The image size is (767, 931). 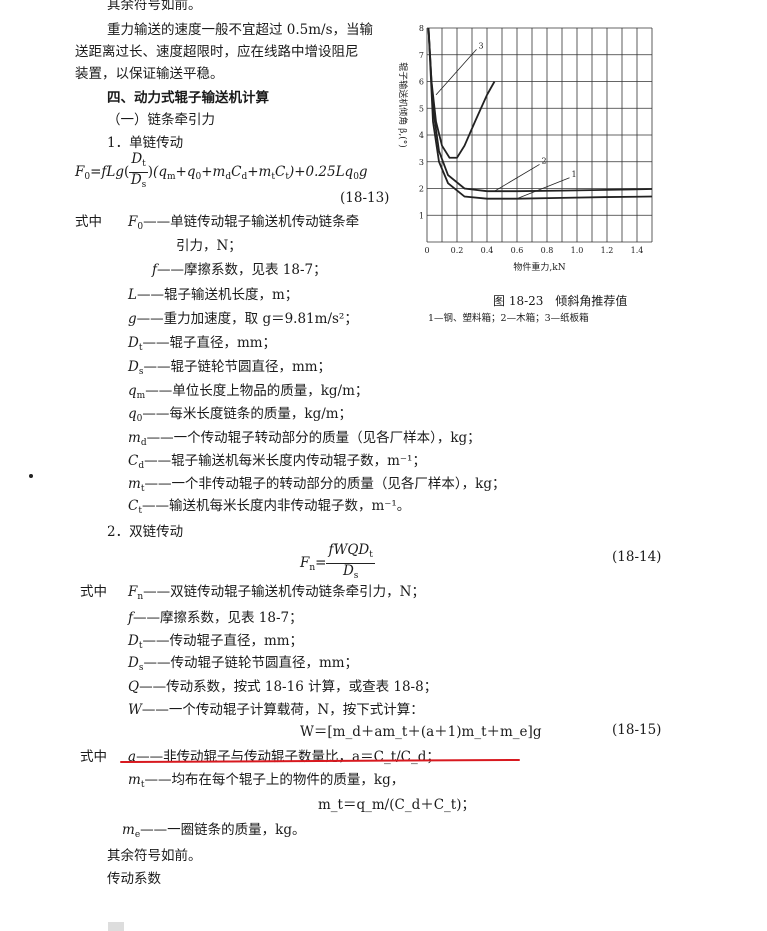 I want to click on definition-item: mt——均布在每个辊子上的物件的质量，kg，, so click(x=266, y=781).